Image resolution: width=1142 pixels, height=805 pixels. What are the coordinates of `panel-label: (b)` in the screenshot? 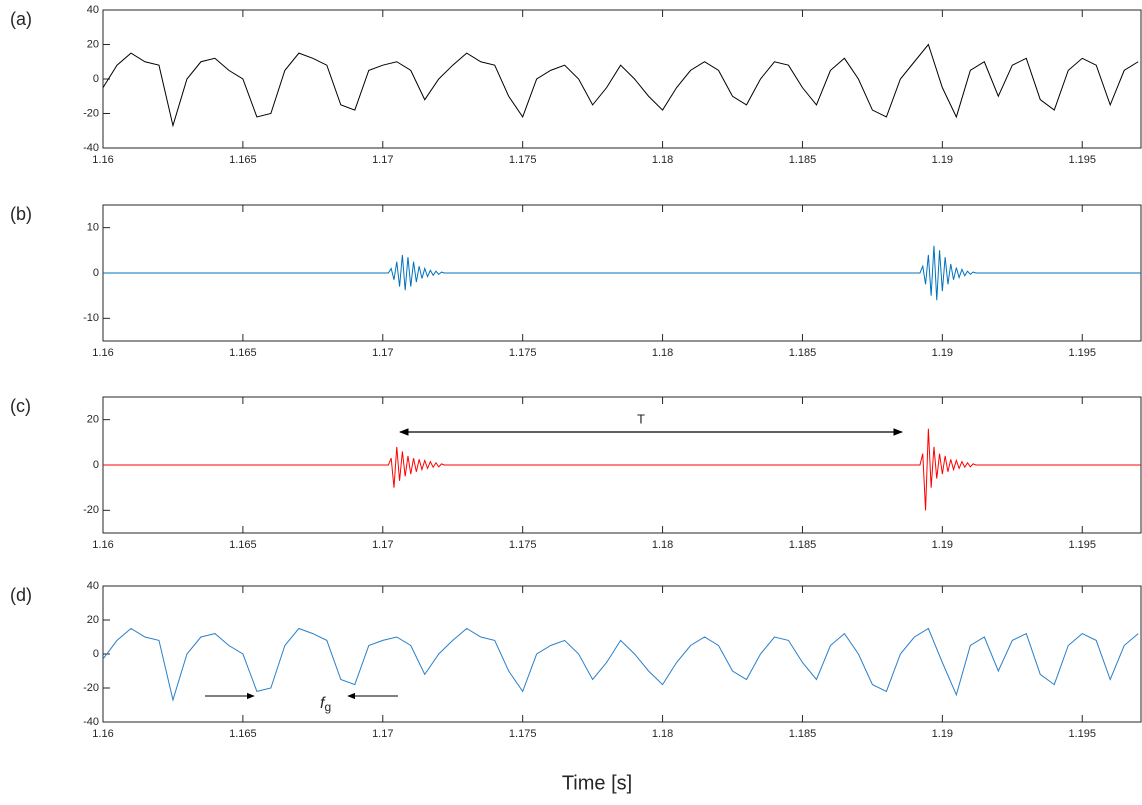 It's located at (21, 214).